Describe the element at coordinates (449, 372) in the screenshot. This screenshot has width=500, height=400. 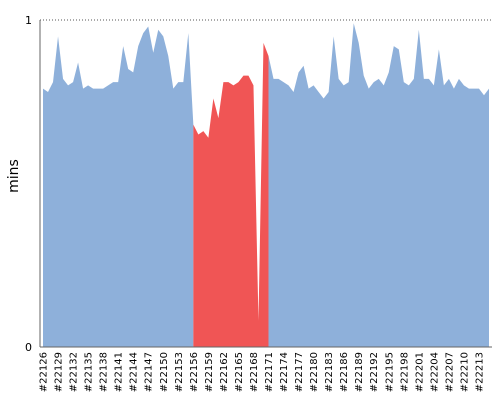
I see `x-tick-label: #22207` at that location.